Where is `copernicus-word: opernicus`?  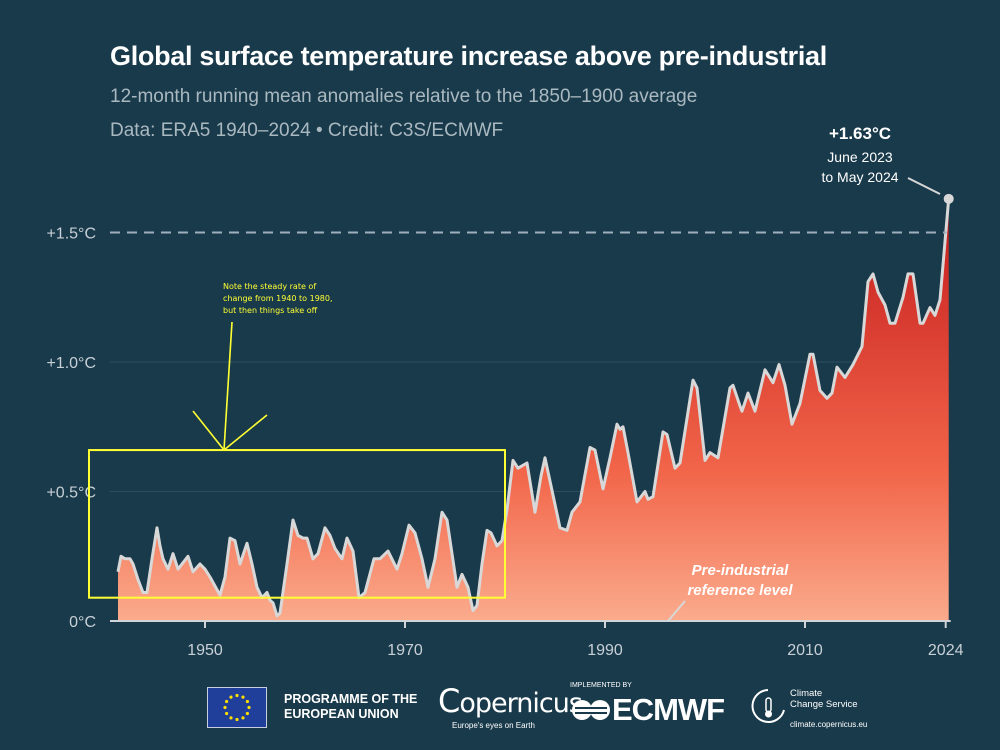
copernicus-word: opernicus is located at coordinates (521, 703).